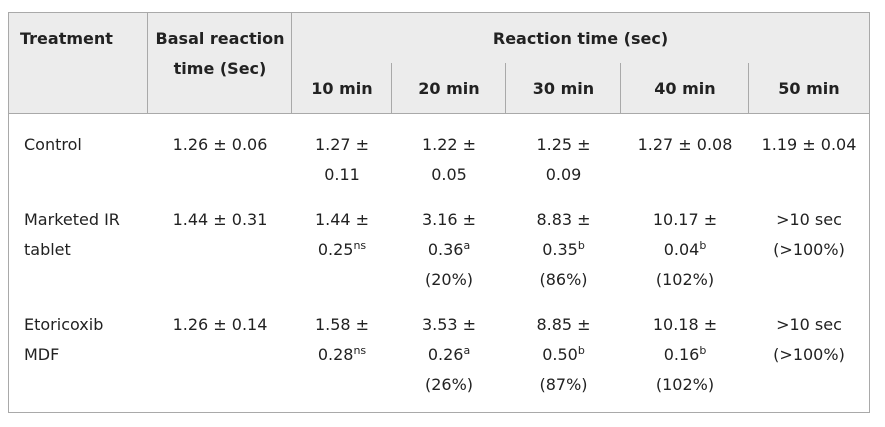  I want to click on reaction-time-cell: 1.25 ± 0.09, so click(563, 160).